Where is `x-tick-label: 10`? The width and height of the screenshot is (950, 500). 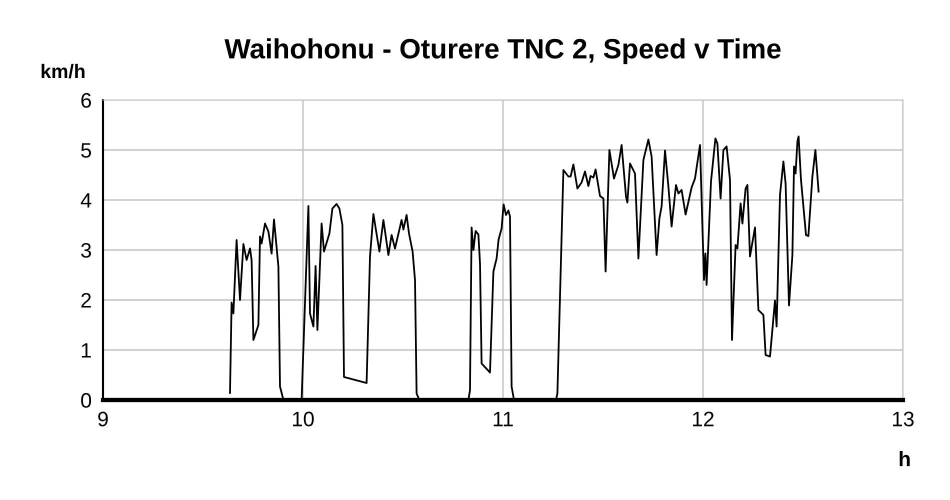
x-tick-label: 10 is located at coordinates (303, 419).